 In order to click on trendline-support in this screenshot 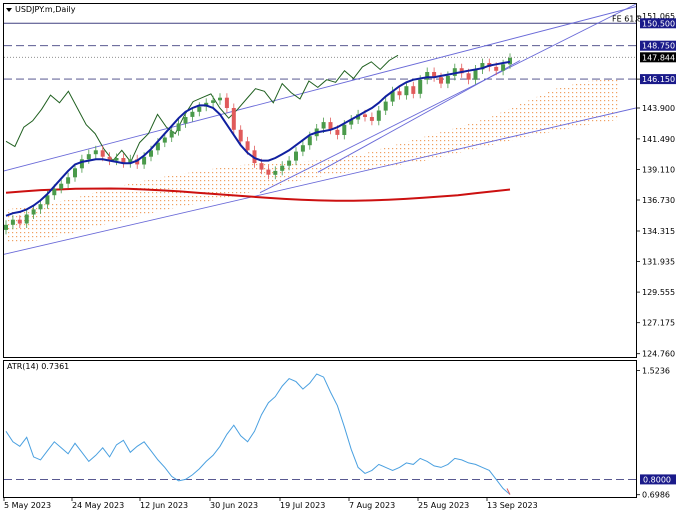, I will do `click(419, 116)`.